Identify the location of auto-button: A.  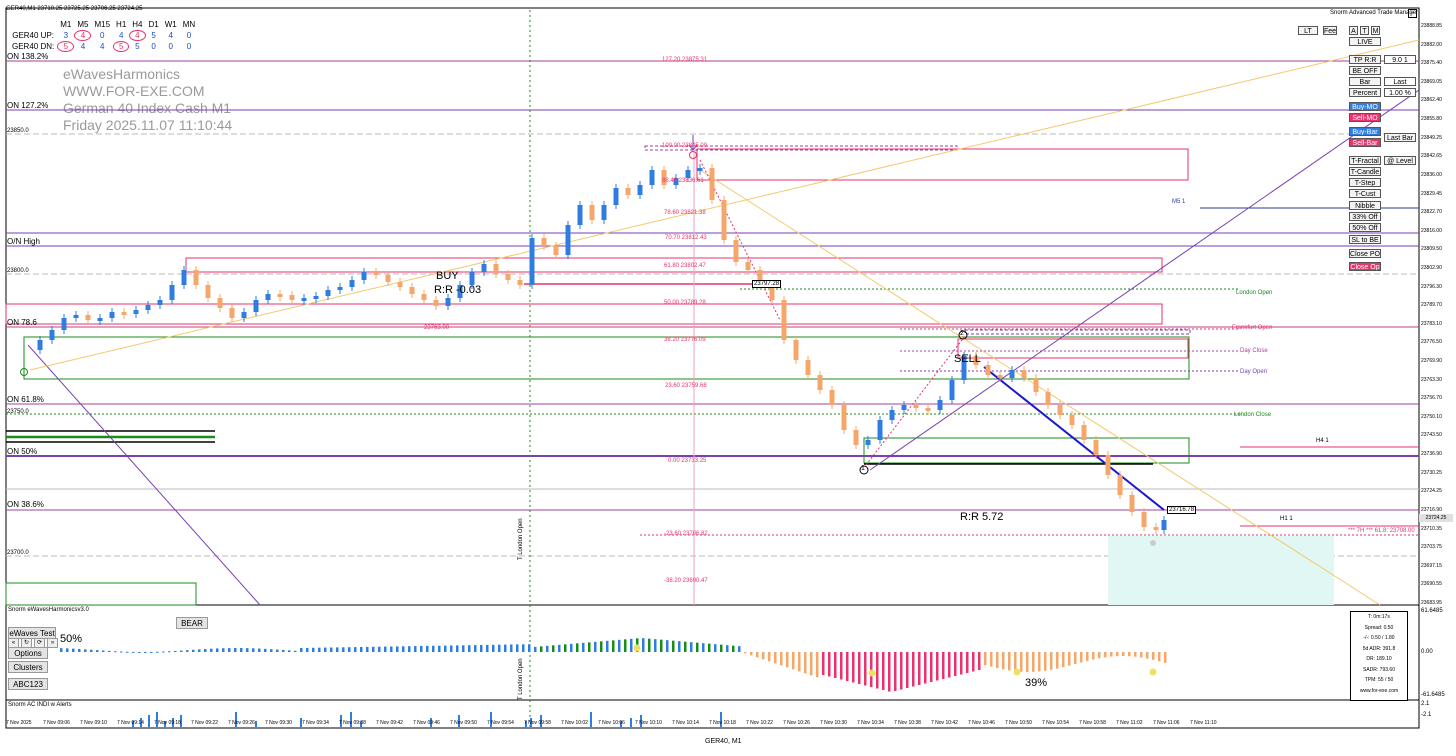
(1353, 30).